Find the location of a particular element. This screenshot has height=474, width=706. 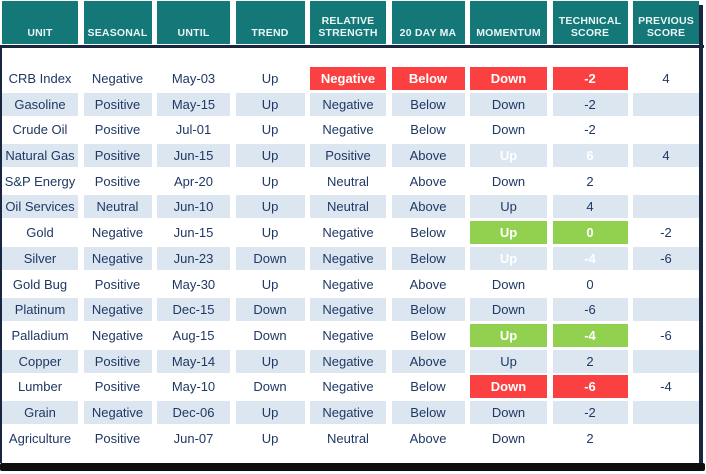

column-header-technical_score: TECHNICAL SCORE is located at coordinates (590, 22).